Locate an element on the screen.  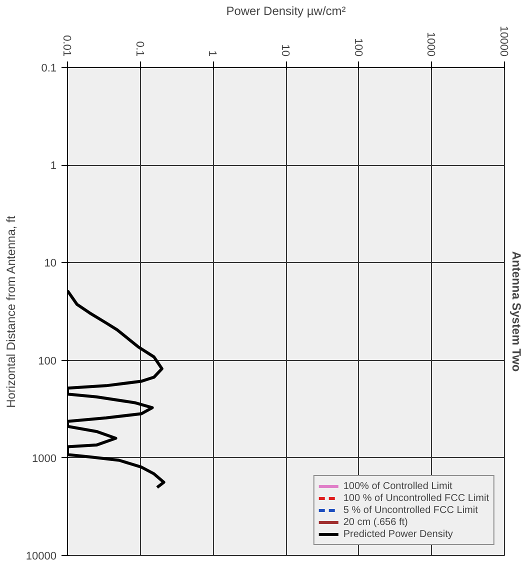
y-tick-label: 100 is located at coordinates (47, 361).